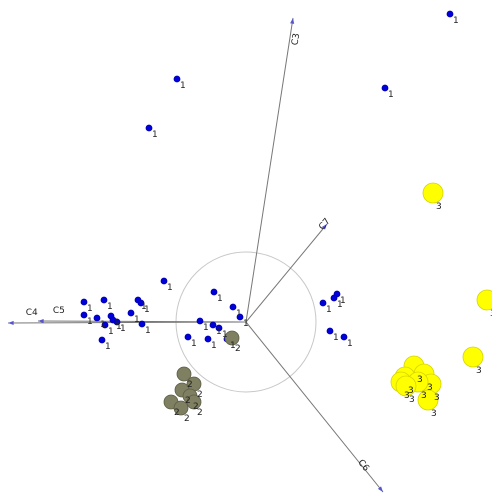 The height and width of the screenshot is (493, 492). What do you see at coordinates (59, 311) in the screenshot?
I see `vector-label: C5` at bounding box center [59, 311].